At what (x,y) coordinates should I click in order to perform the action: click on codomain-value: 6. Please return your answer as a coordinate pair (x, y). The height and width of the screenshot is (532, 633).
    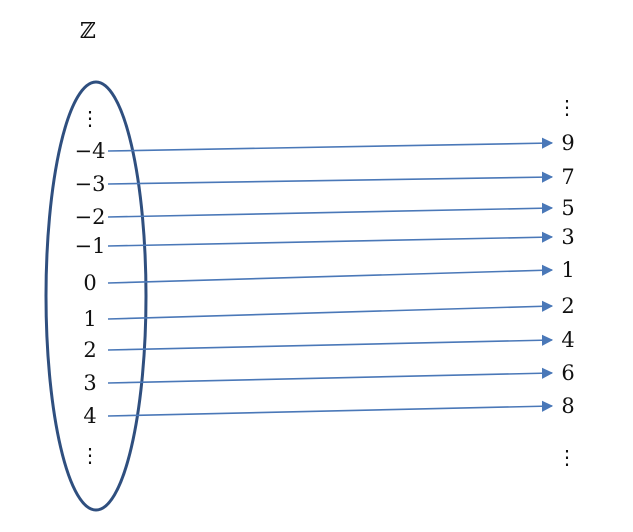
    Looking at the image, I should click on (567, 373).